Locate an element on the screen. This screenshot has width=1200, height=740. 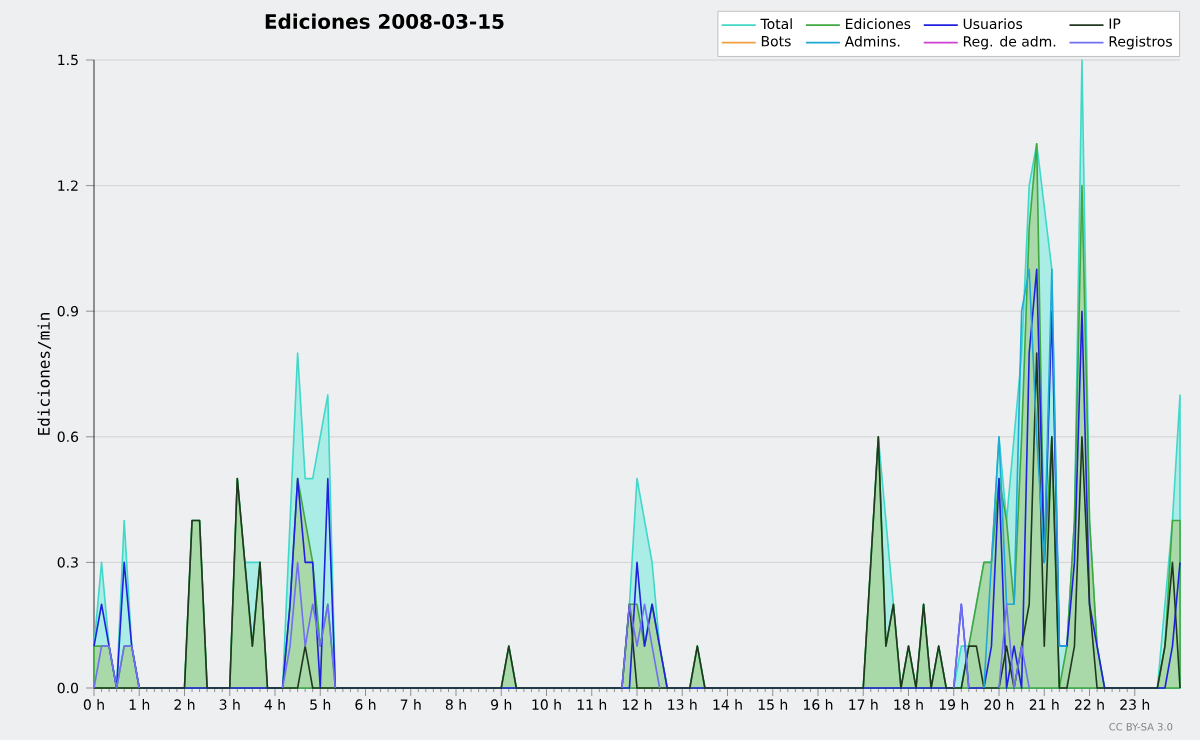
line-series is located at coordinates (1025, 478).